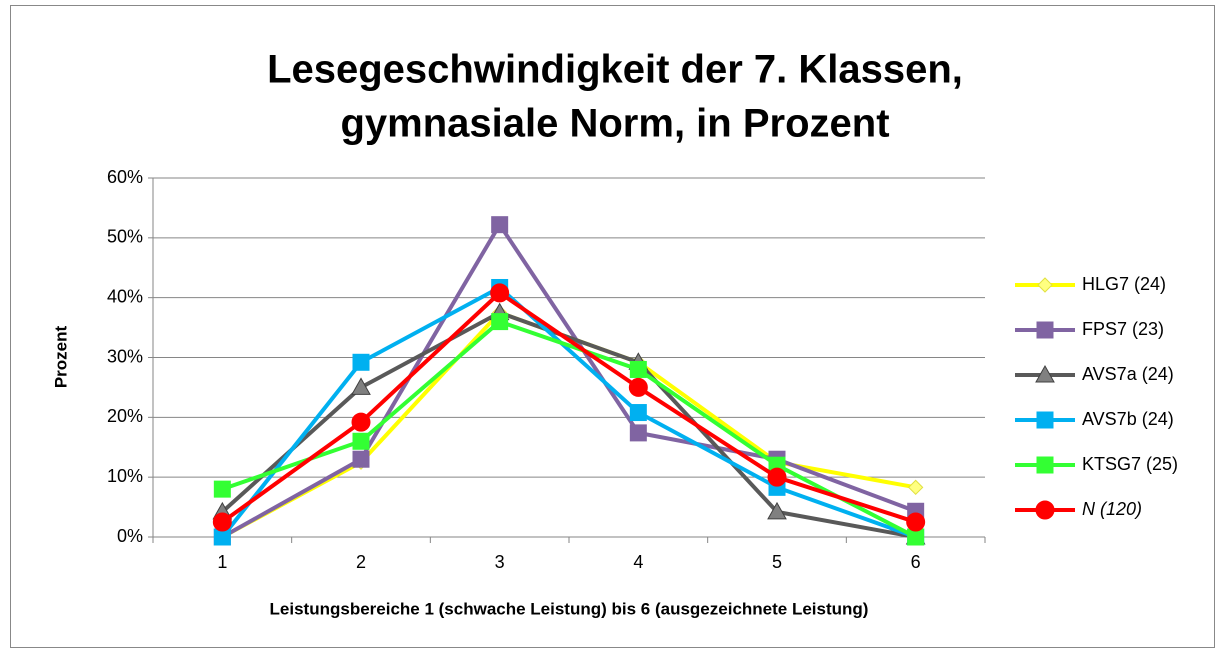 The height and width of the screenshot is (653, 1225). I want to click on y-tick-label: 40%, so click(125, 296).